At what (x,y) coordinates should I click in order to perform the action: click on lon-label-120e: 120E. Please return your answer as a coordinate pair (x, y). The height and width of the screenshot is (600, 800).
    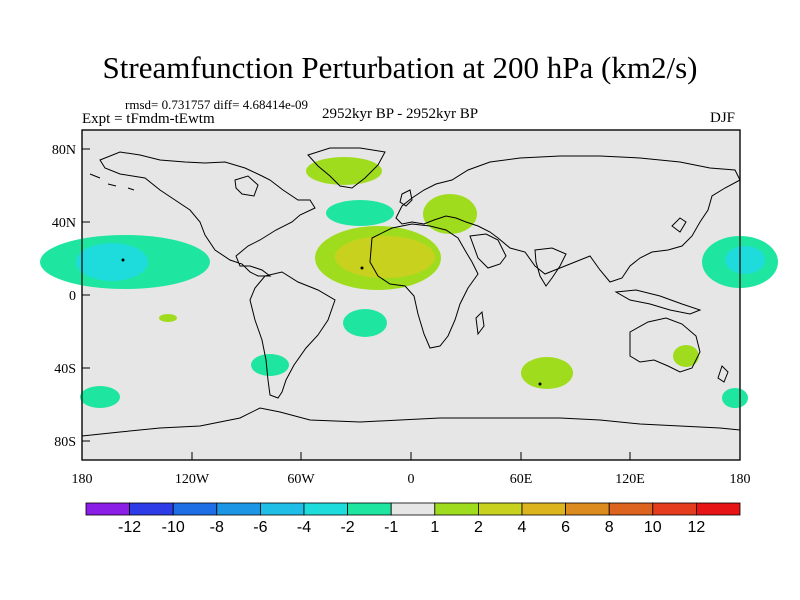
    Looking at the image, I should click on (630, 479).